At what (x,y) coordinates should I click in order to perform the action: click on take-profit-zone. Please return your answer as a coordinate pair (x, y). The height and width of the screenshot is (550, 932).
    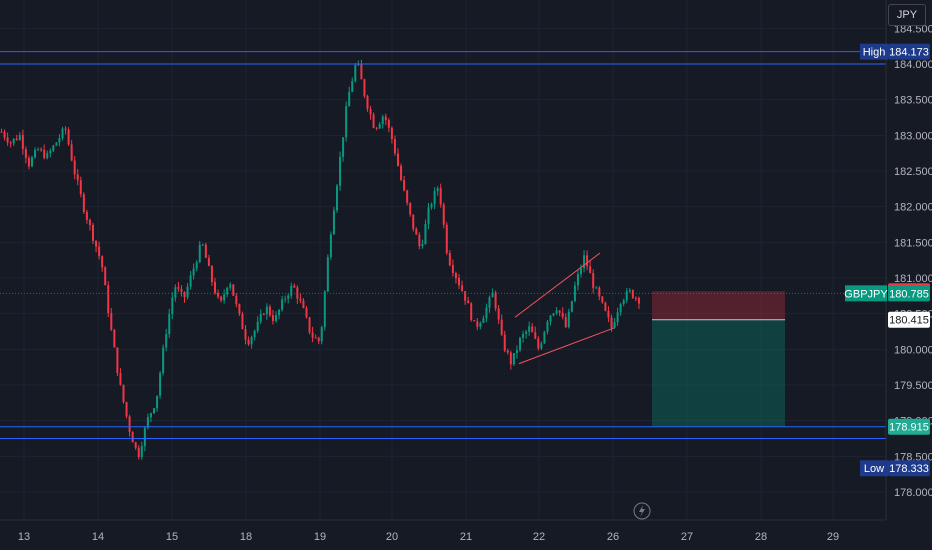
    Looking at the image, I should click on (718, 373).